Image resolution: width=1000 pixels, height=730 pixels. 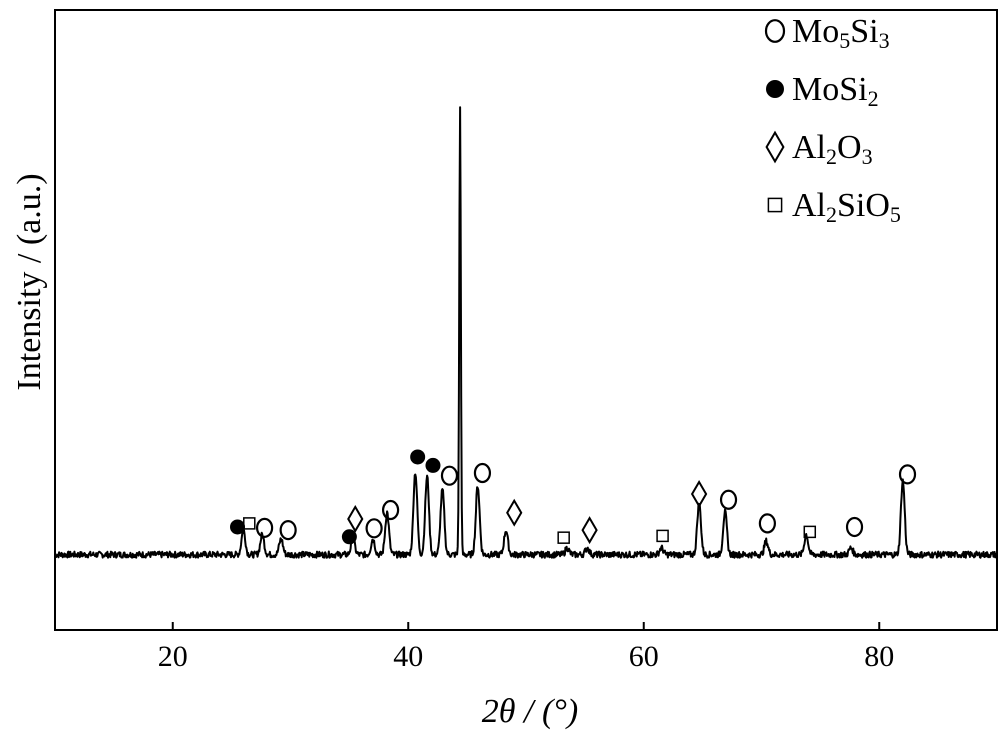 I want to click on x-tick-label: 60, so click(x=644, y=656).